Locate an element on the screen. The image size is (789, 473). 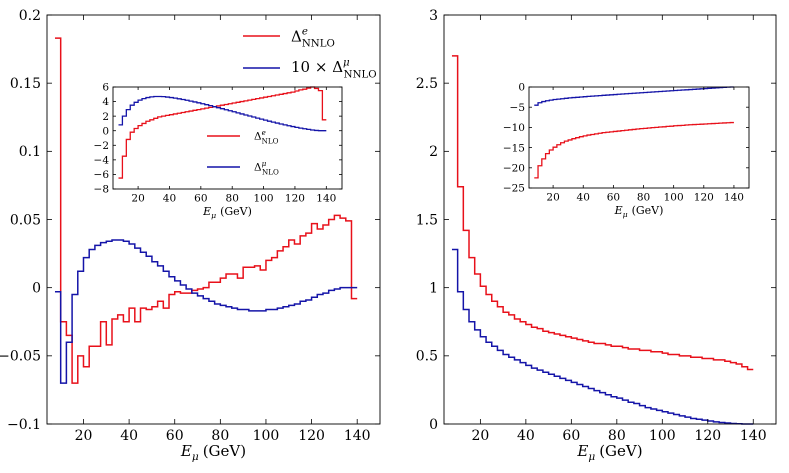
y-tick-label: −0.1 is located at coordinates (24, 425).